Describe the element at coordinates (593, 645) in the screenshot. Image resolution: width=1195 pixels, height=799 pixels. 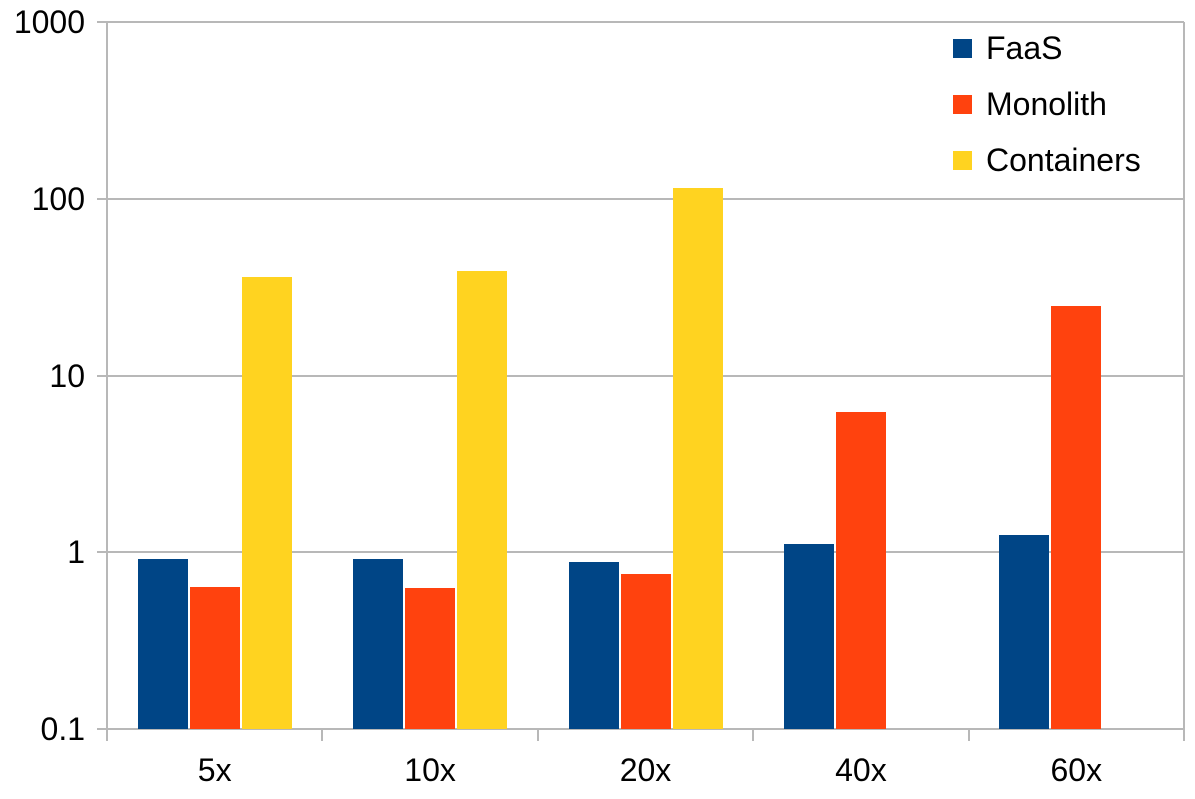
I see `bar-faas-20x` at that location.